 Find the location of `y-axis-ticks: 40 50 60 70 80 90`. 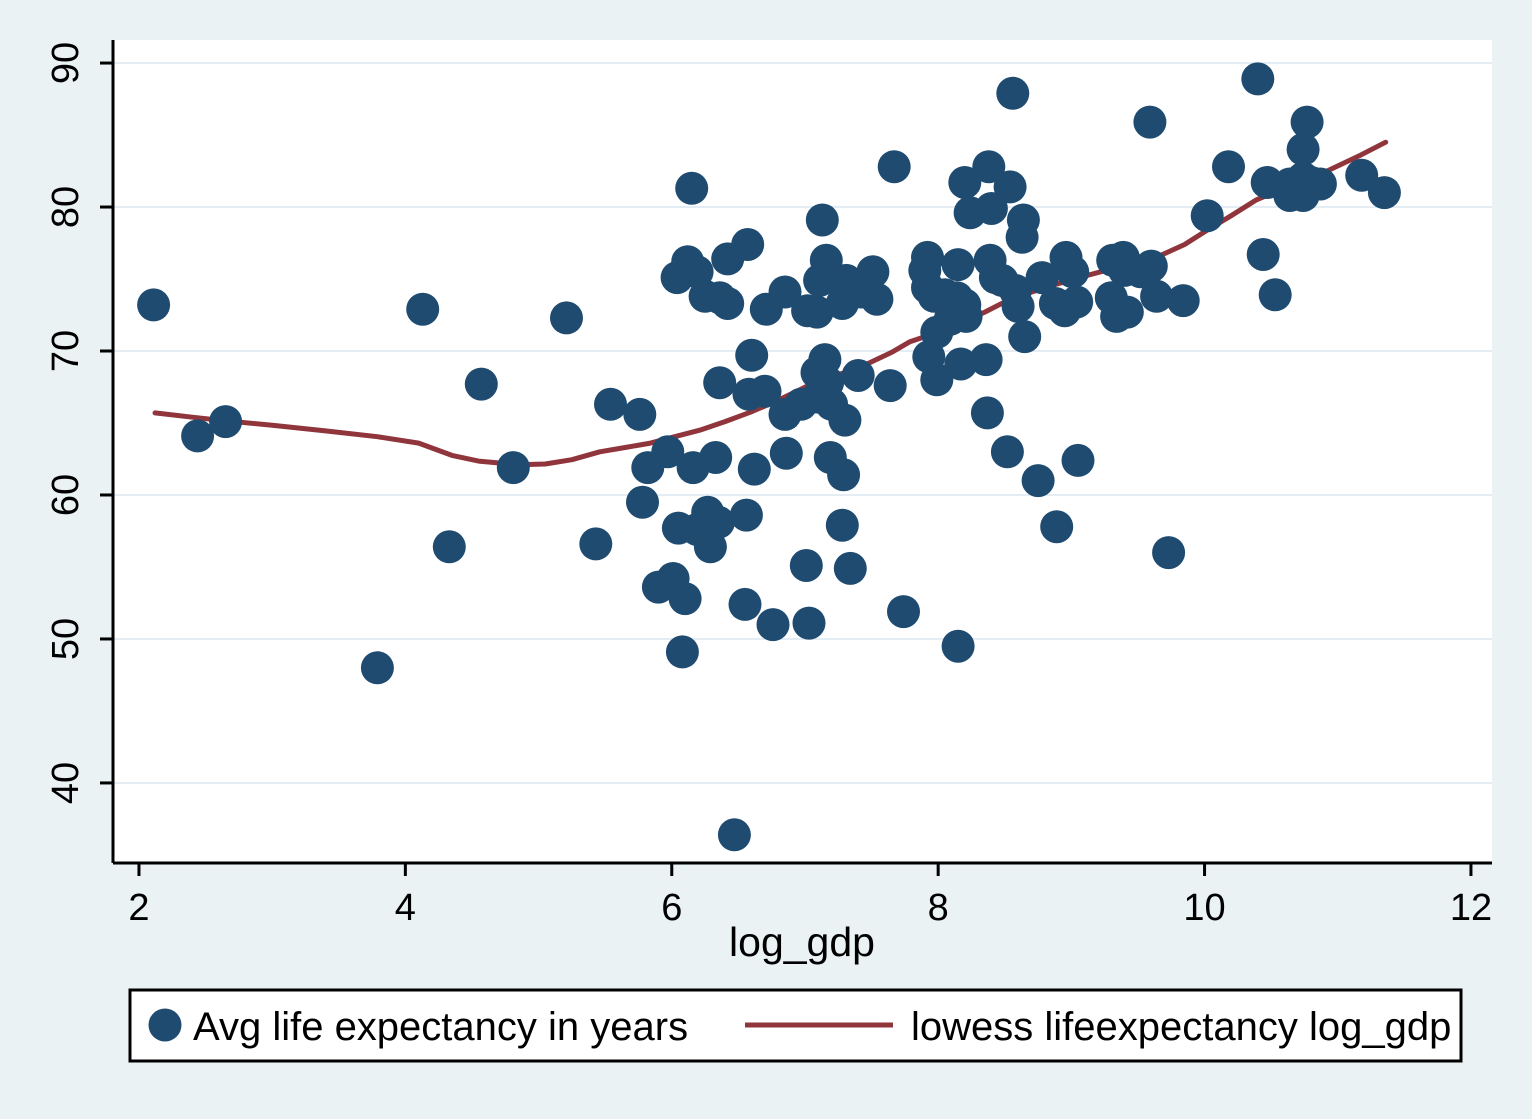

y-axis-ticks: 40 50 60 70 80 90 is located at coordinates (79, 423).